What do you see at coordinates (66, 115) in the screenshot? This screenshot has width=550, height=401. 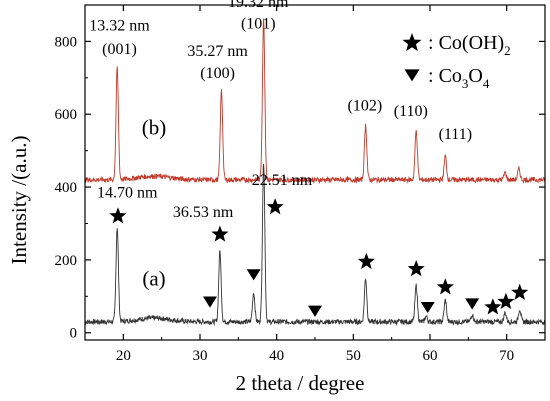 I see `y-tick-label: 600` at bounding box center [66, 115].